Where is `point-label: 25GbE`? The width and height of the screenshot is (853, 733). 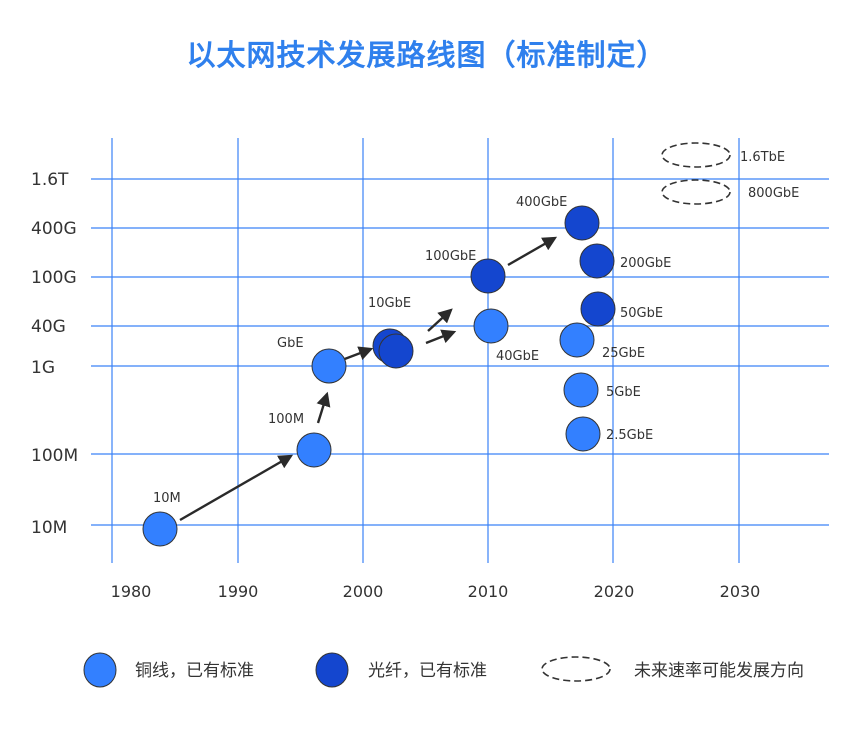
point-label: 25GbE is located at coordinates (623, 353).